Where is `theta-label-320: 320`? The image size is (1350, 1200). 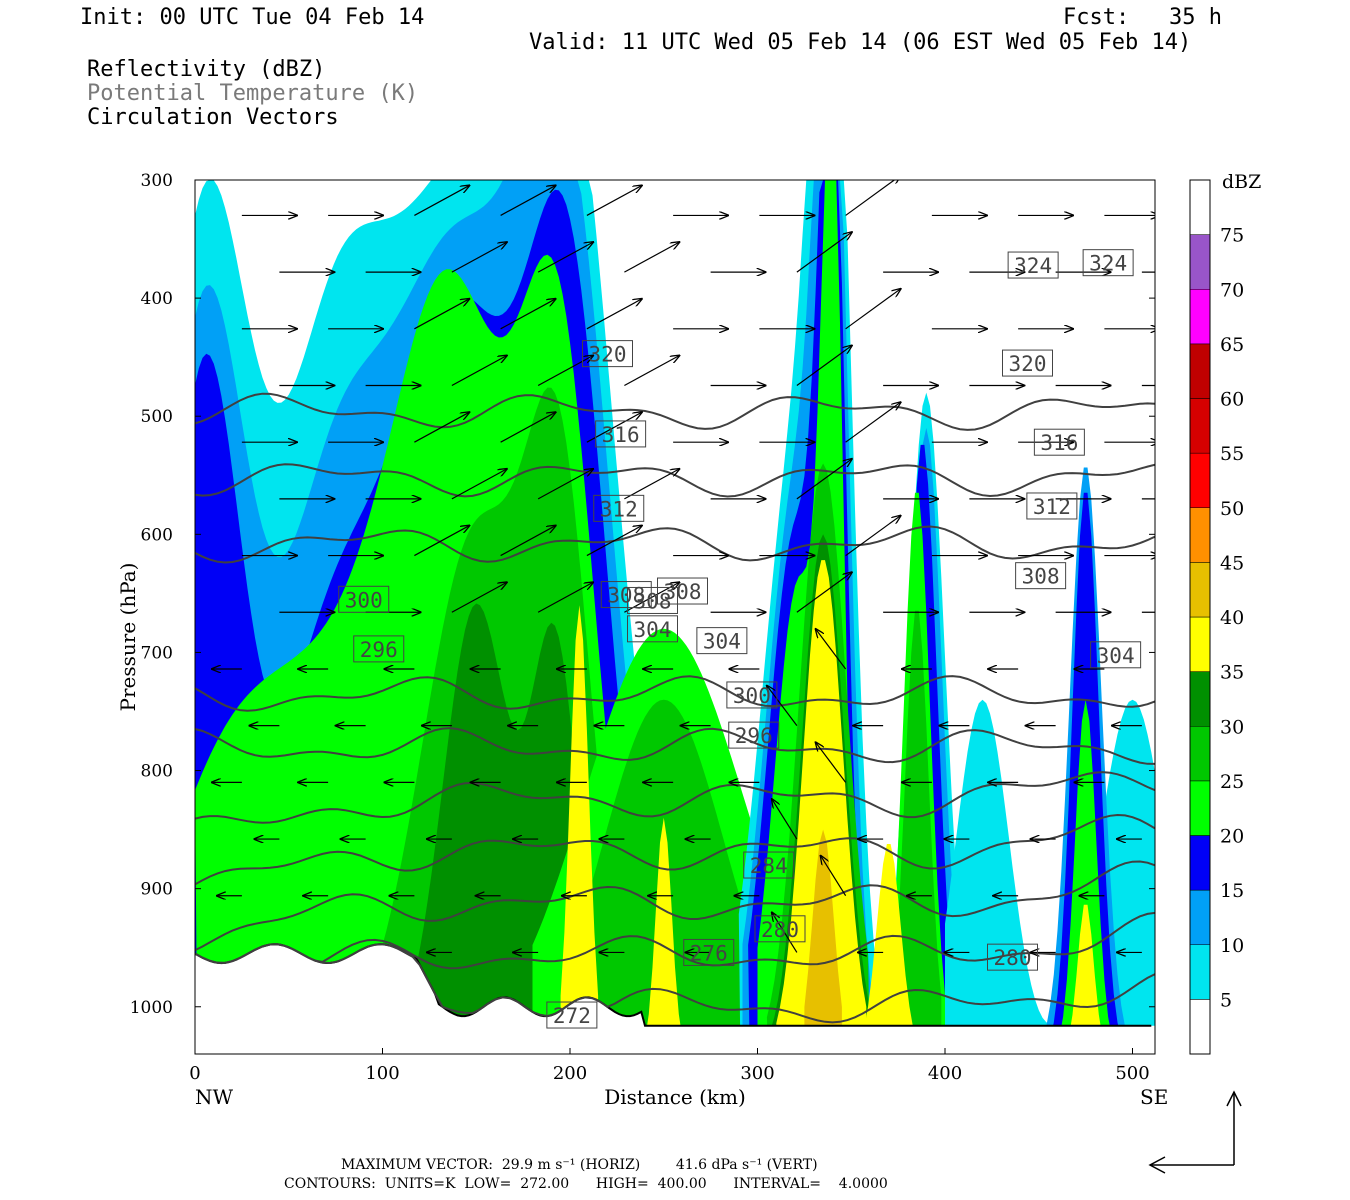
theta-label-320: 320 is located at coordinates (1028, 364).